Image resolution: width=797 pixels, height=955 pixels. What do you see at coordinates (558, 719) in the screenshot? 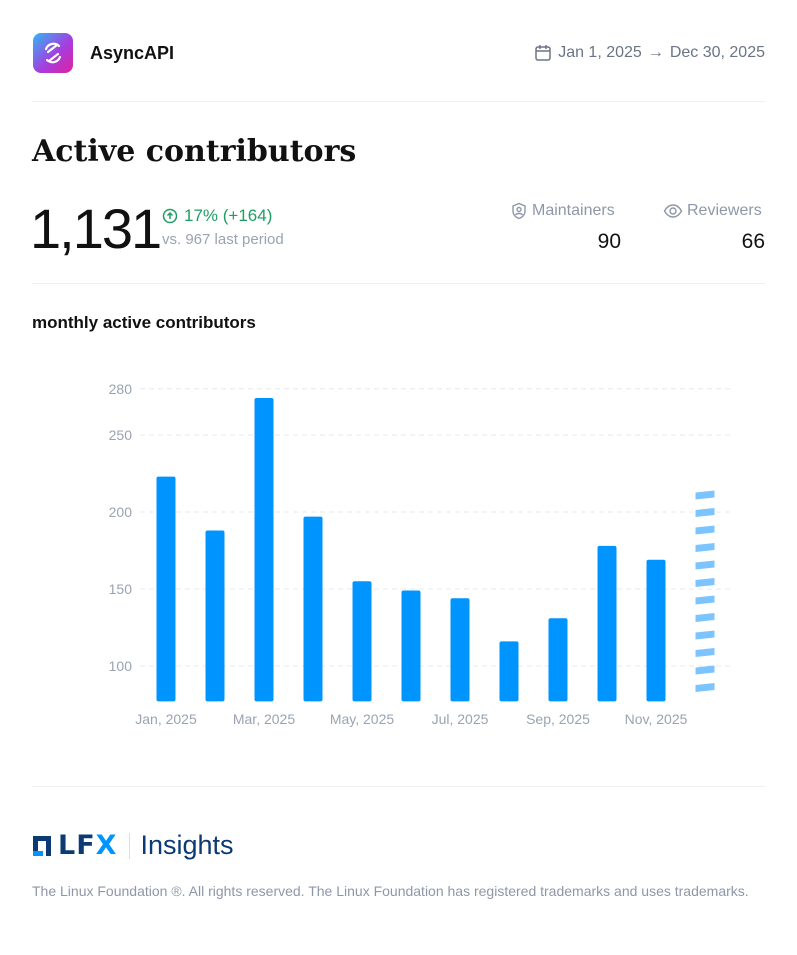
I see `x-tick-label: Sep, 2025` at bounding box center [558, 719].